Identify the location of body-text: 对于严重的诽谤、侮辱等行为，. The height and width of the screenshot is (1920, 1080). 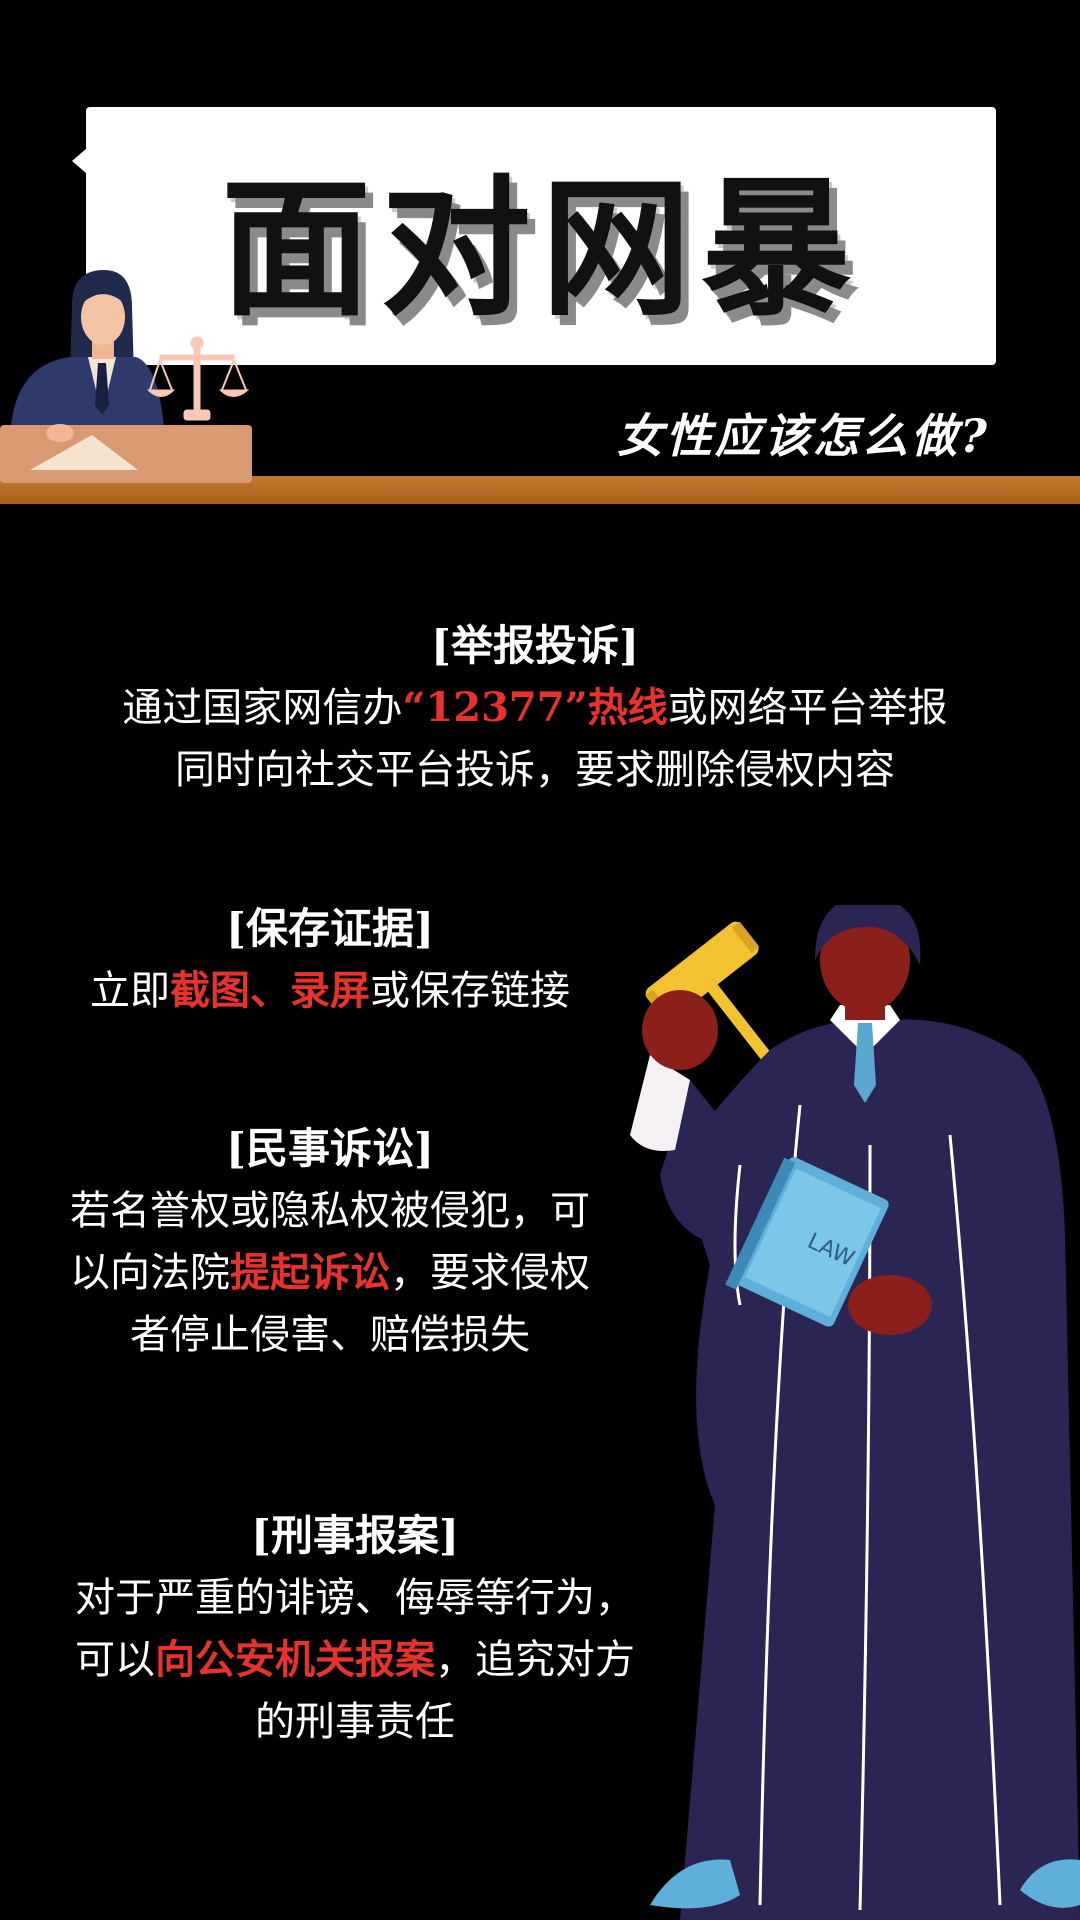
(355, 1598).